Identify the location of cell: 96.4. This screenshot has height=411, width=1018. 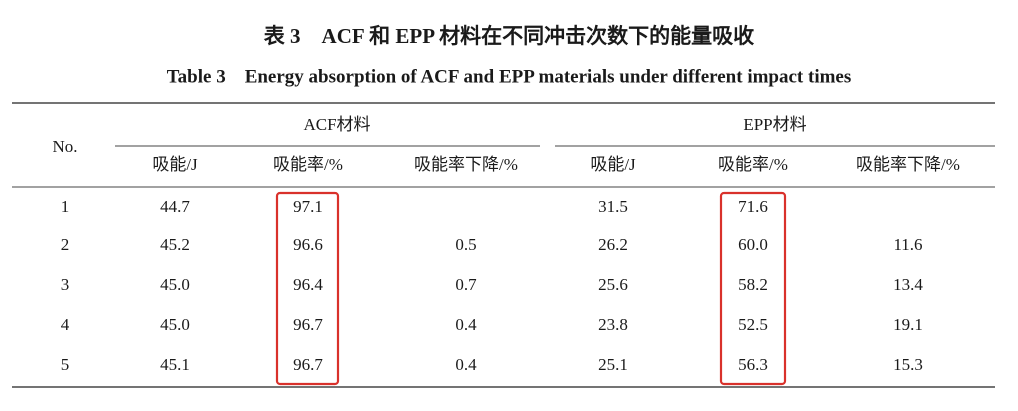
(308, 284).